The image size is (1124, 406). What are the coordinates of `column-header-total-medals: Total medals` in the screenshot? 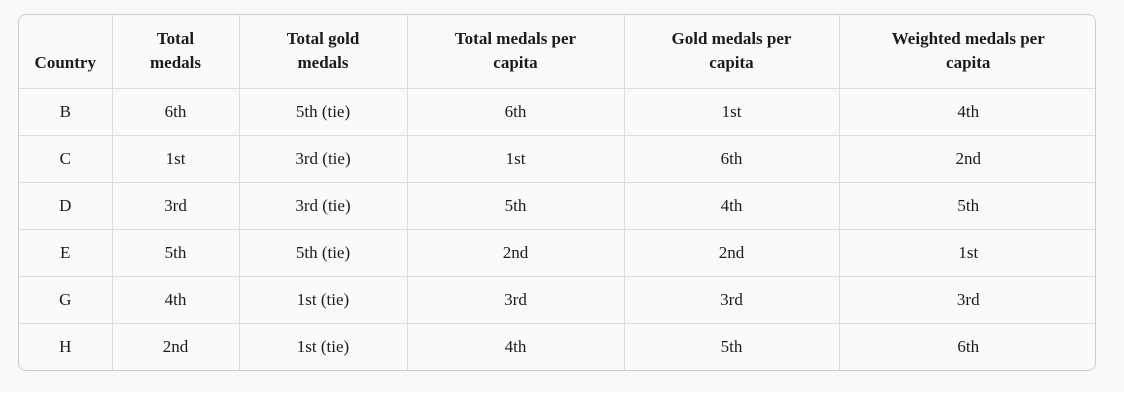 It's located at (175, 52).